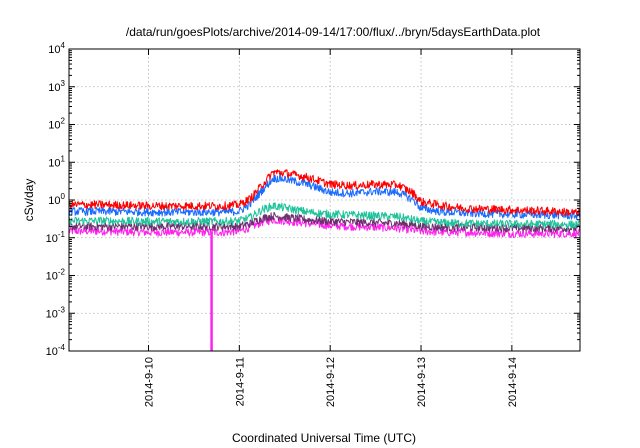  What do you see at coordinates (56, 350) in the screenshot?
I see `y-tick-label: 10⁻⁴` at bounding box center [56, 350].